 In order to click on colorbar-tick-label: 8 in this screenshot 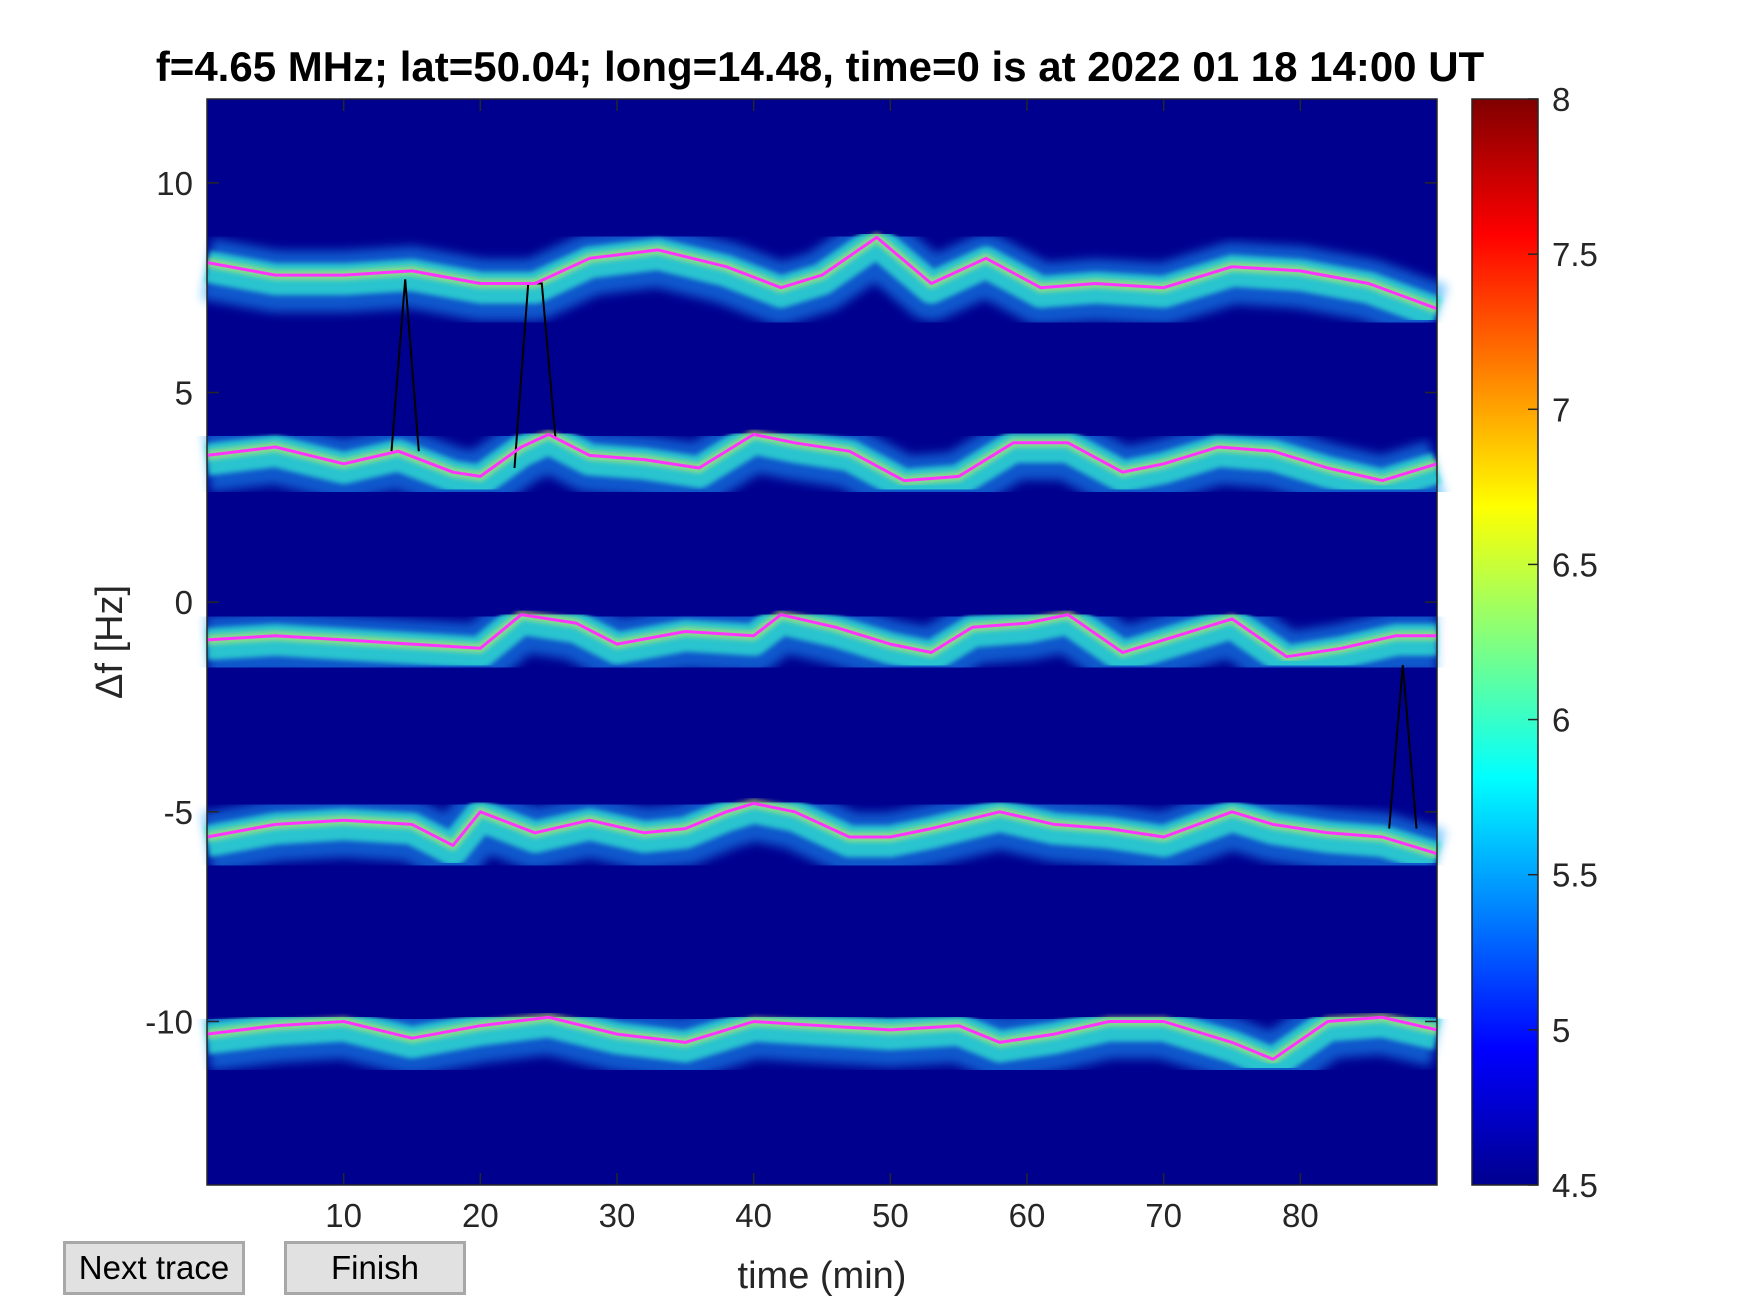, I will do `click(1561, 99)`.